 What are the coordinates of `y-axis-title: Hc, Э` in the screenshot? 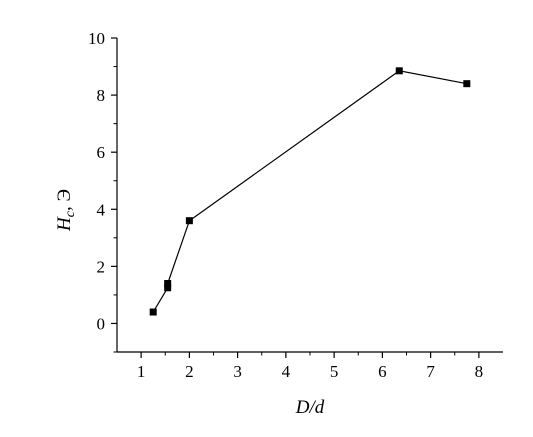 It's located at (66, 210).